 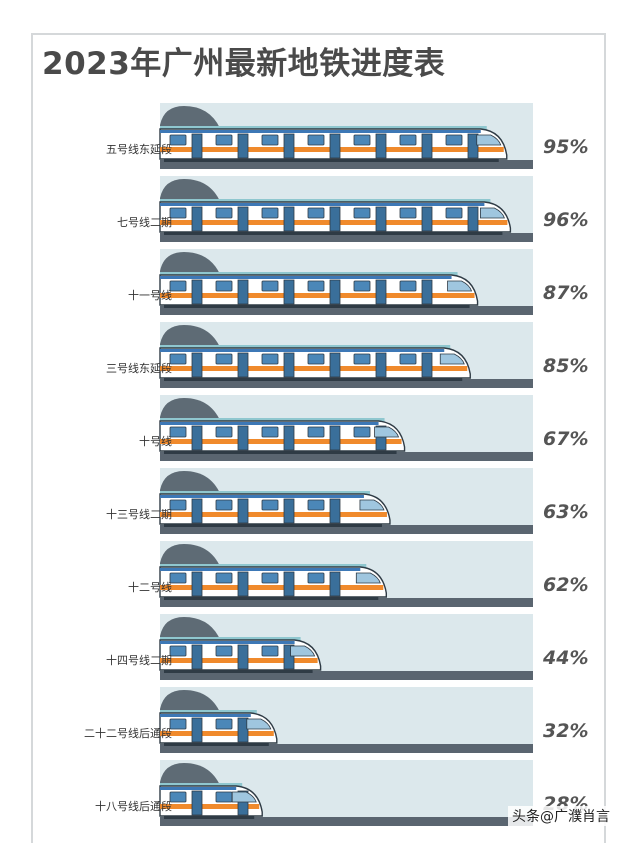 What do you see at coordinates (566, 366) in the screenshot?
I see `value-label: 85%` at bounding box center [566, 366].